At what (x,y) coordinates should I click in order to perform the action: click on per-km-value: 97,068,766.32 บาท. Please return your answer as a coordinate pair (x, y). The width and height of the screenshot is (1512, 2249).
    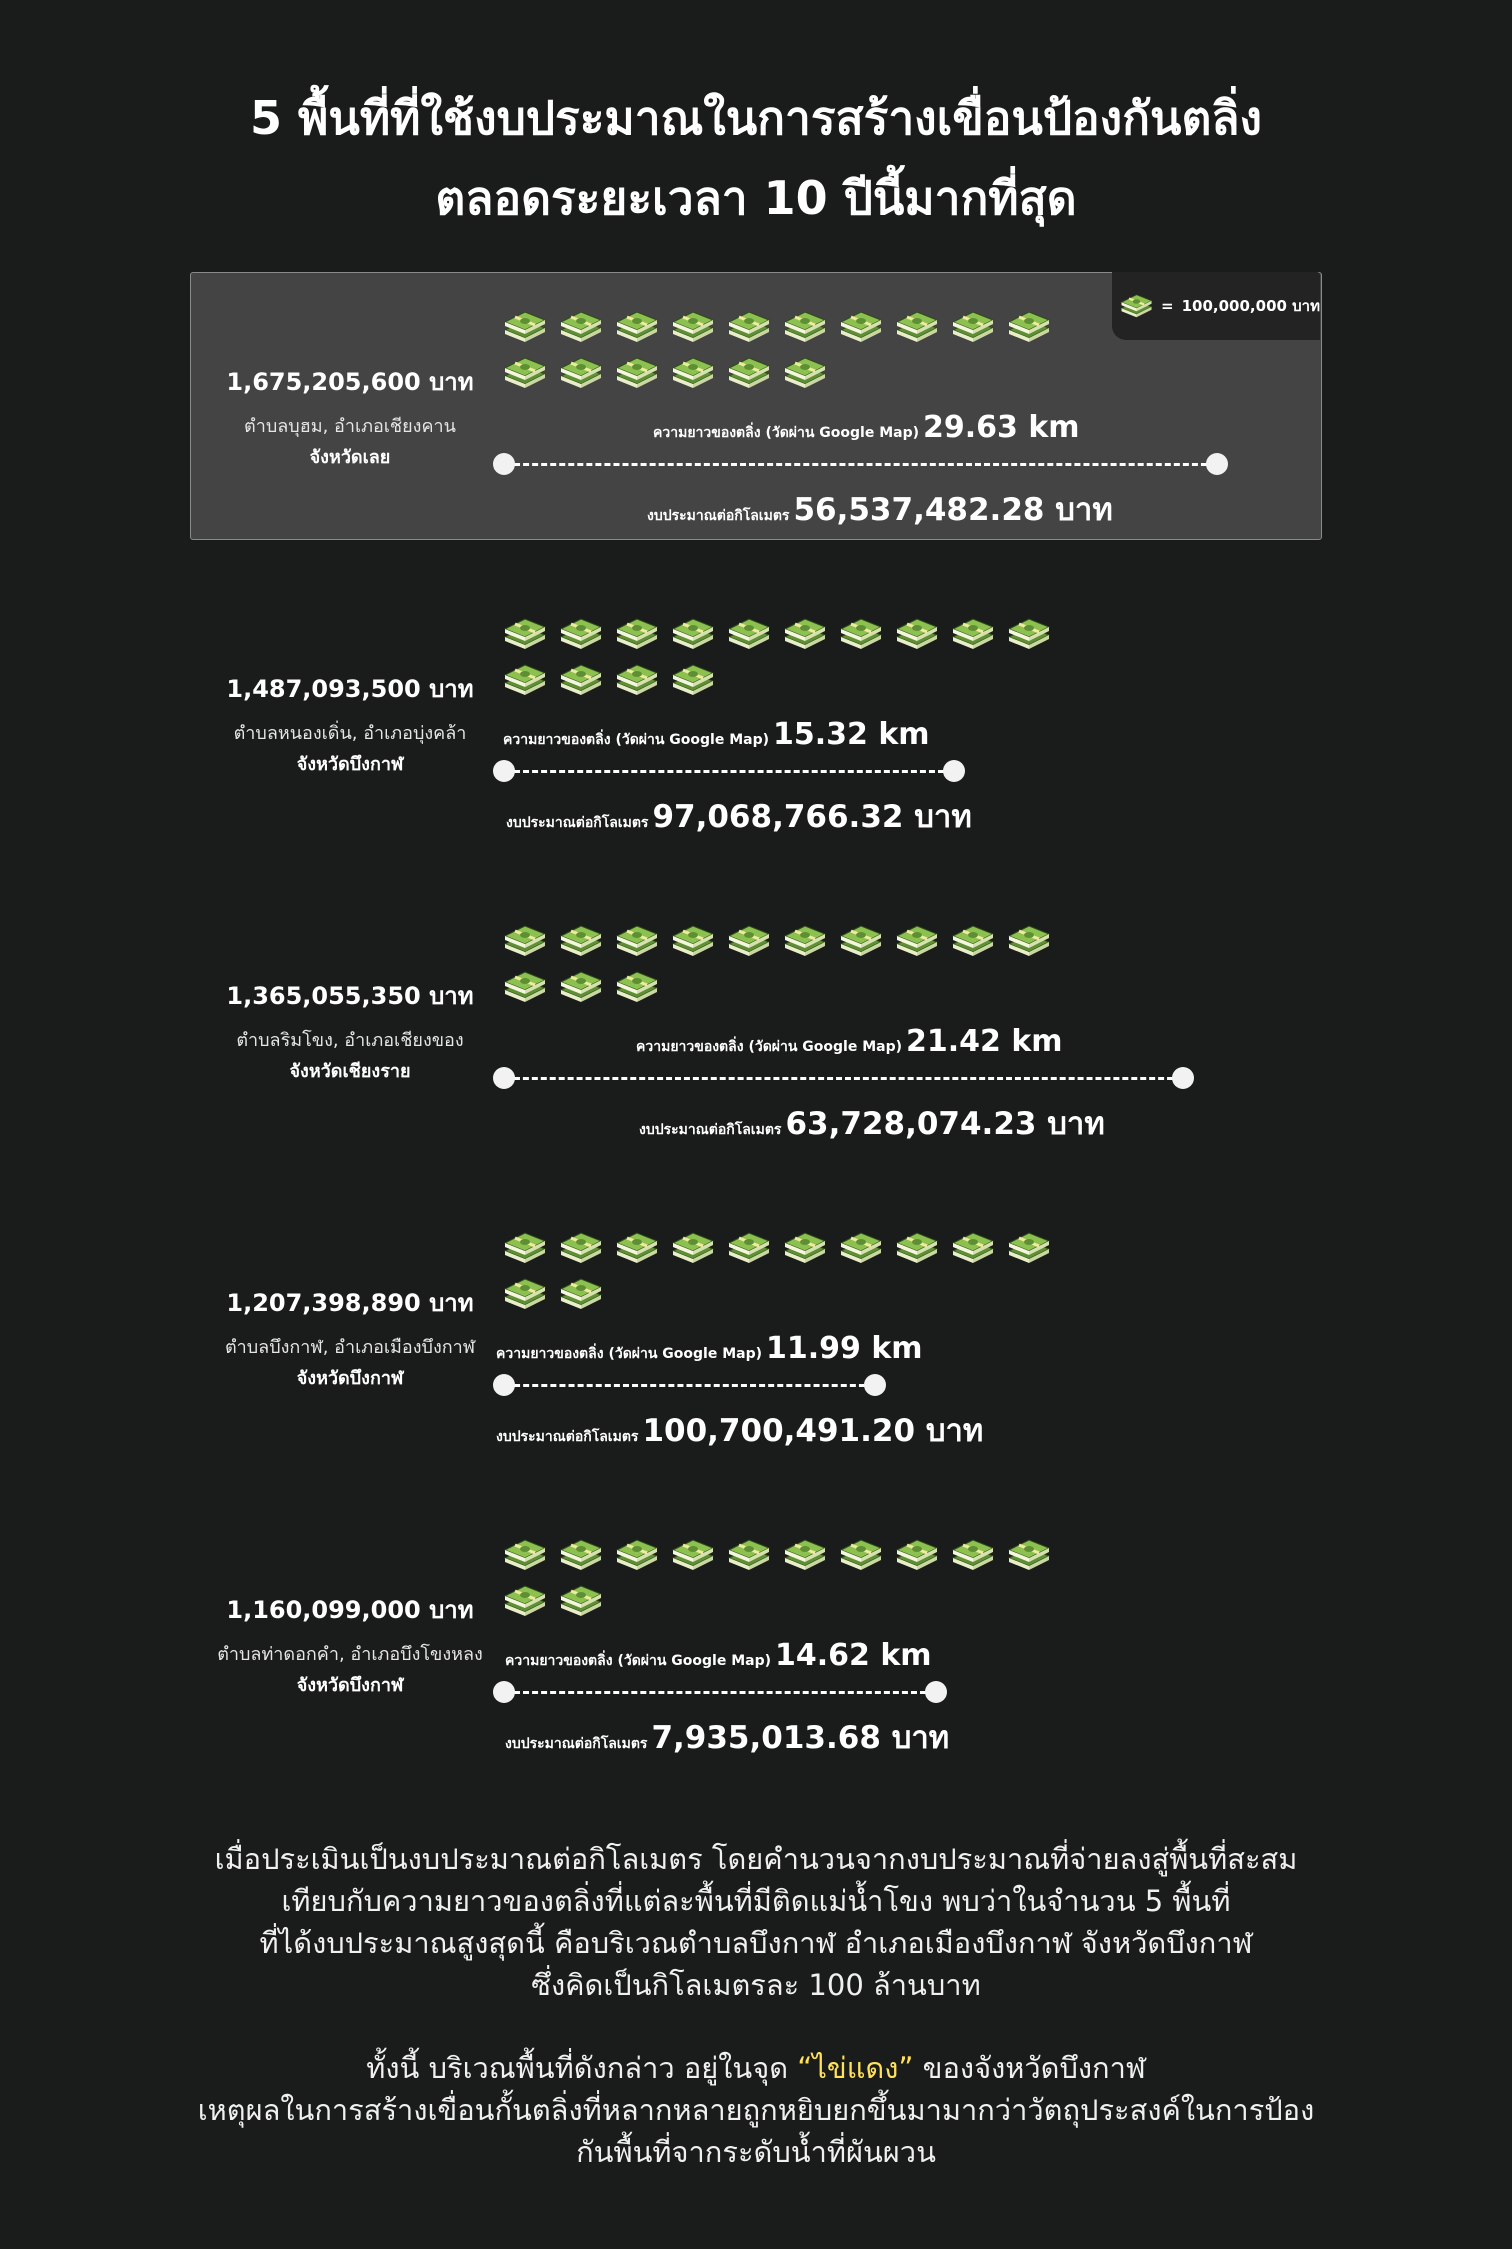
    Looking at the image, I should click on (812, 817).